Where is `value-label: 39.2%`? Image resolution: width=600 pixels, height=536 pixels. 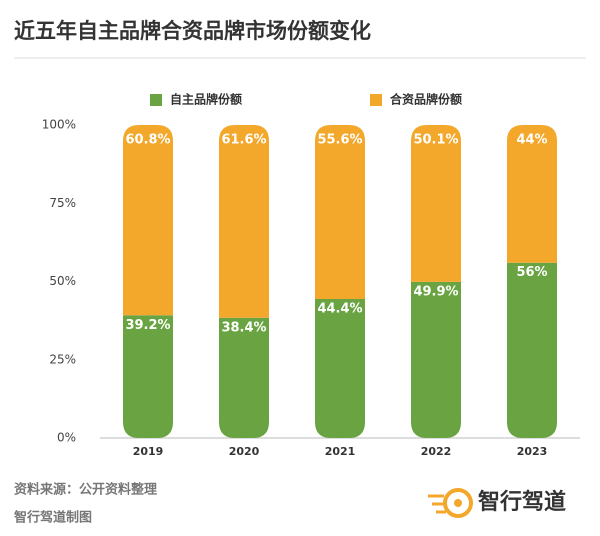 value-label: 39.2% is located at coordinates (147, 325).